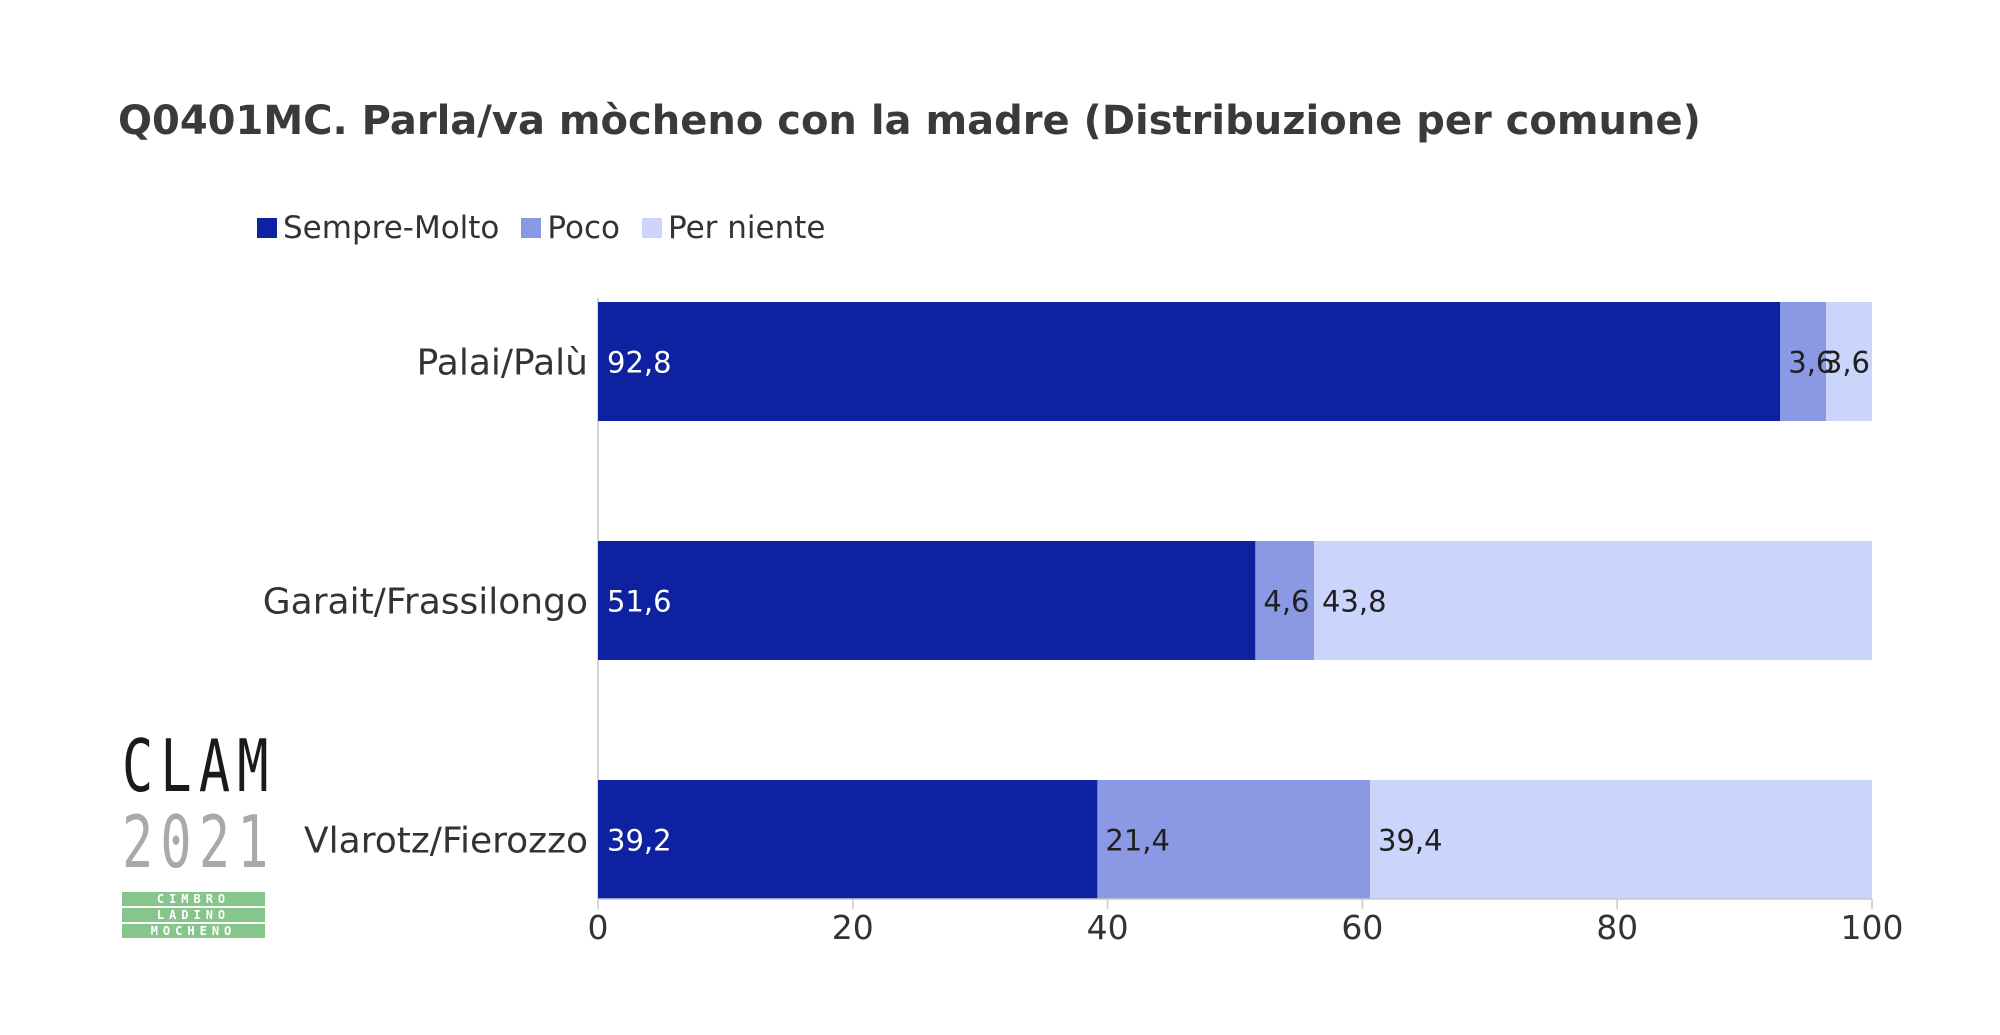 Image resolution: width=2000 pixels, height=1035 pixels. Describe the element at coordinates (927, 600) in the screenshot. I see `bar-sempre-molto-garait-frassilongo` at that location.